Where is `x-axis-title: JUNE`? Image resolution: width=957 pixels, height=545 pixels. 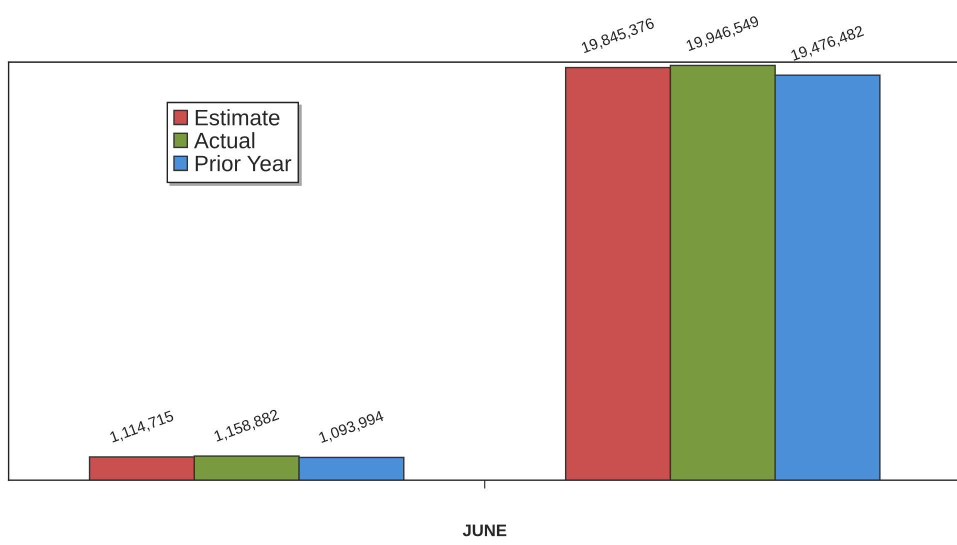
x-axis-title: JUNE is located at coordinates (484, 530).